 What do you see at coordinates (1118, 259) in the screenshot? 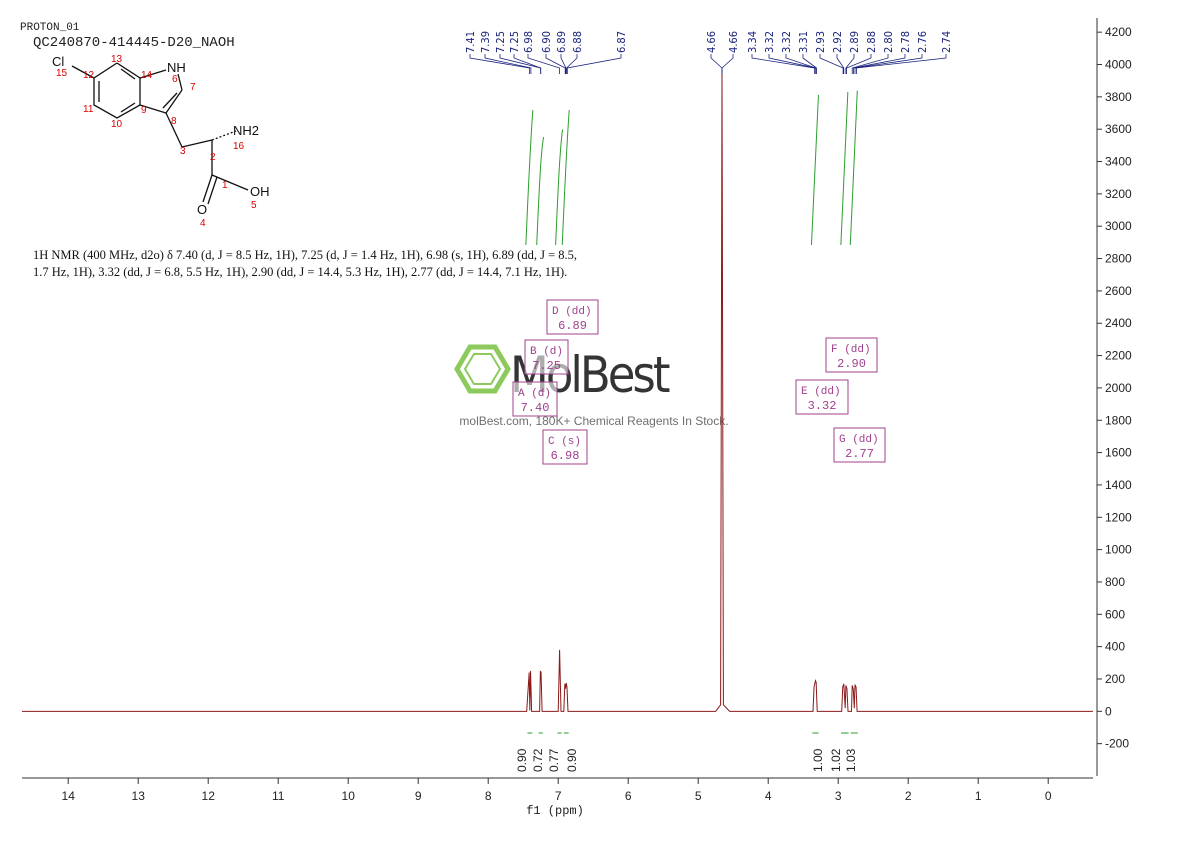
I see `y-tick-label: 2800` at bounding box center [1118, 259].